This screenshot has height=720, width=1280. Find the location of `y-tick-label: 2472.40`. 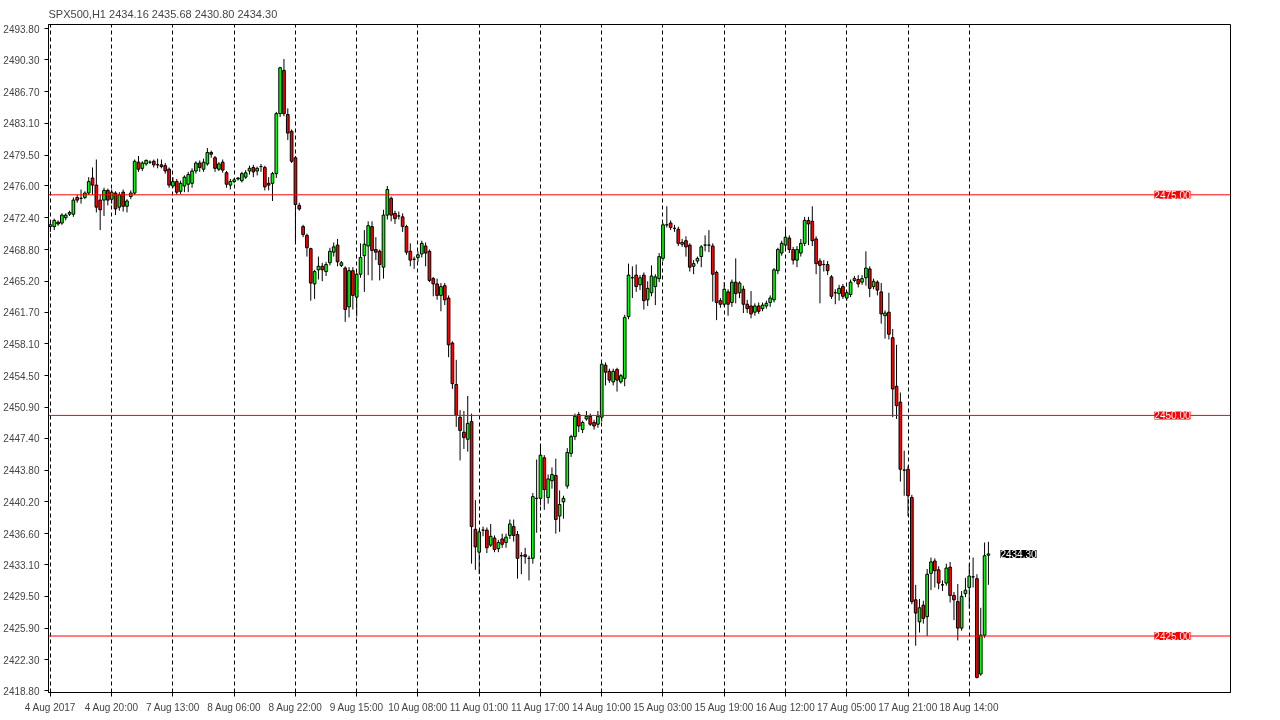

y-tick-label: 2472.40 is located at coordinates (21, 218).